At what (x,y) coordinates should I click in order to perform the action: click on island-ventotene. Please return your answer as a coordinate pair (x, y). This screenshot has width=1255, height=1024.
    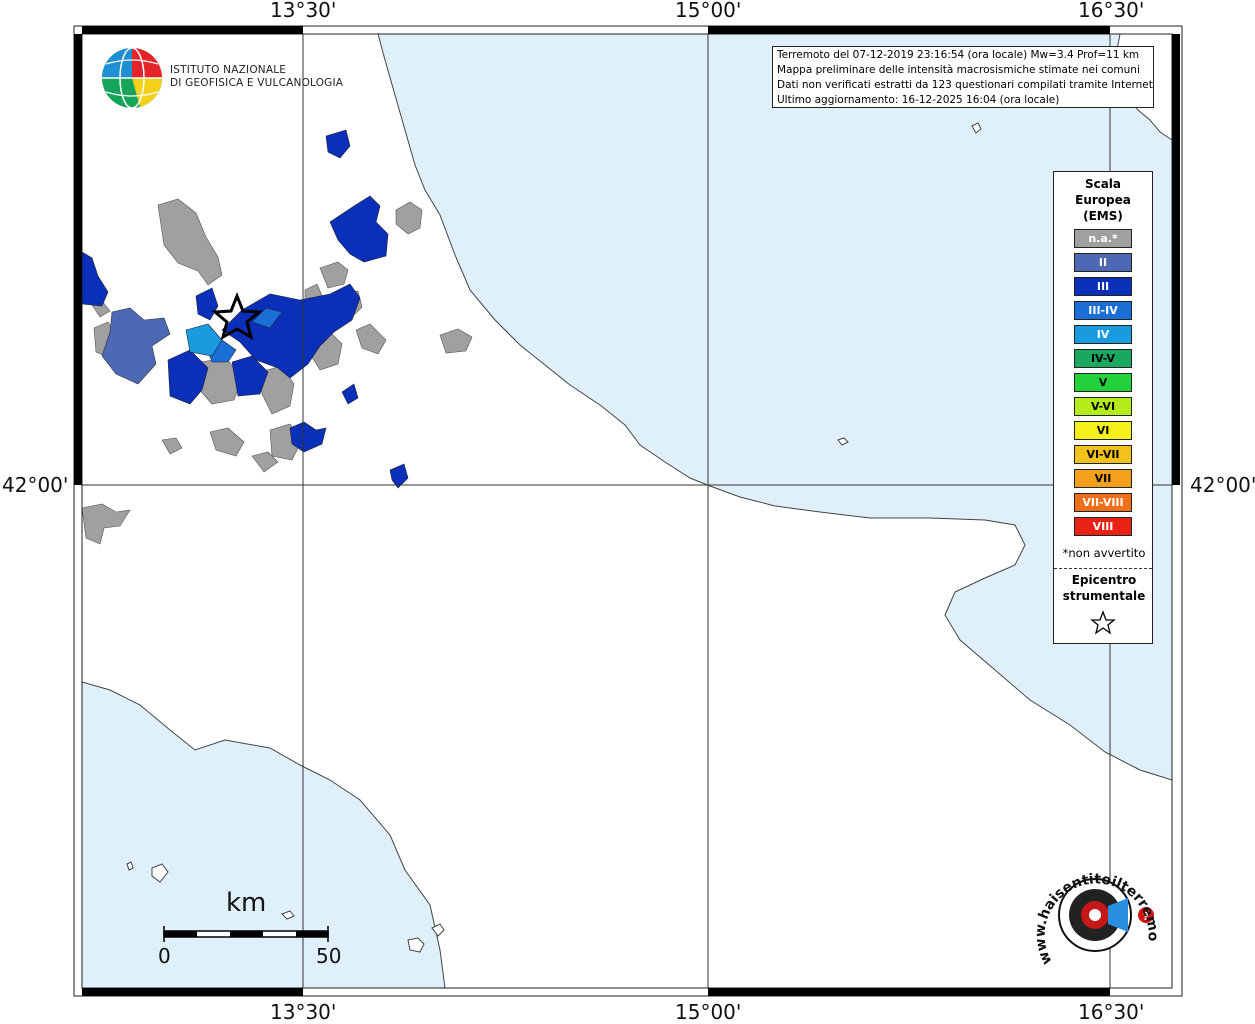
    Looking at the image, I should click on (130, 866).